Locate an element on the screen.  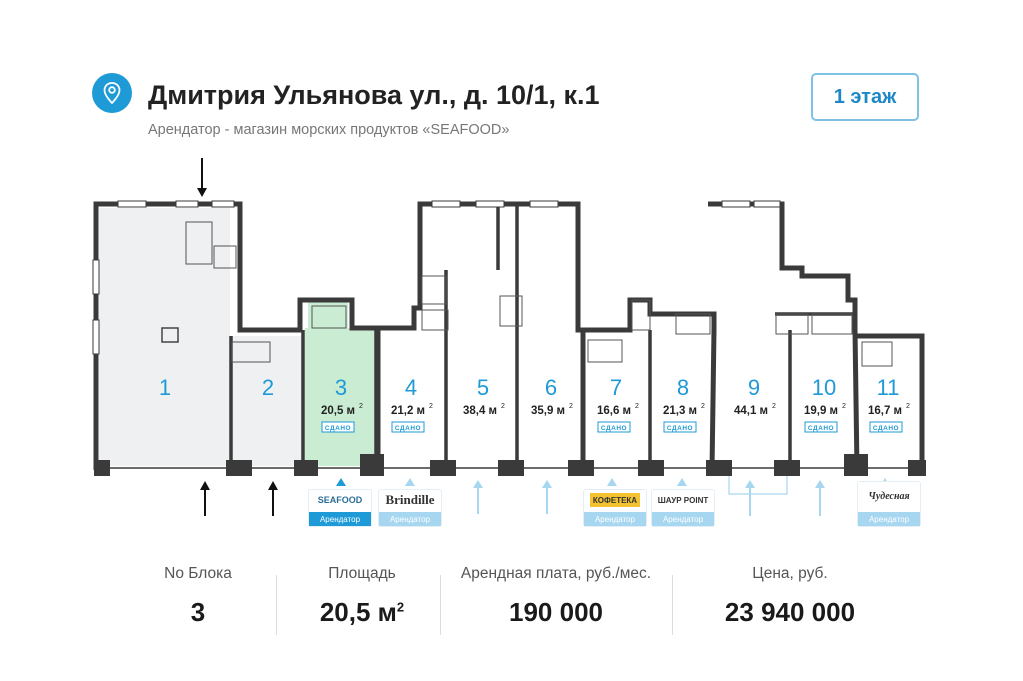
unit-3-area-selected is located at coordinates (340, 397).